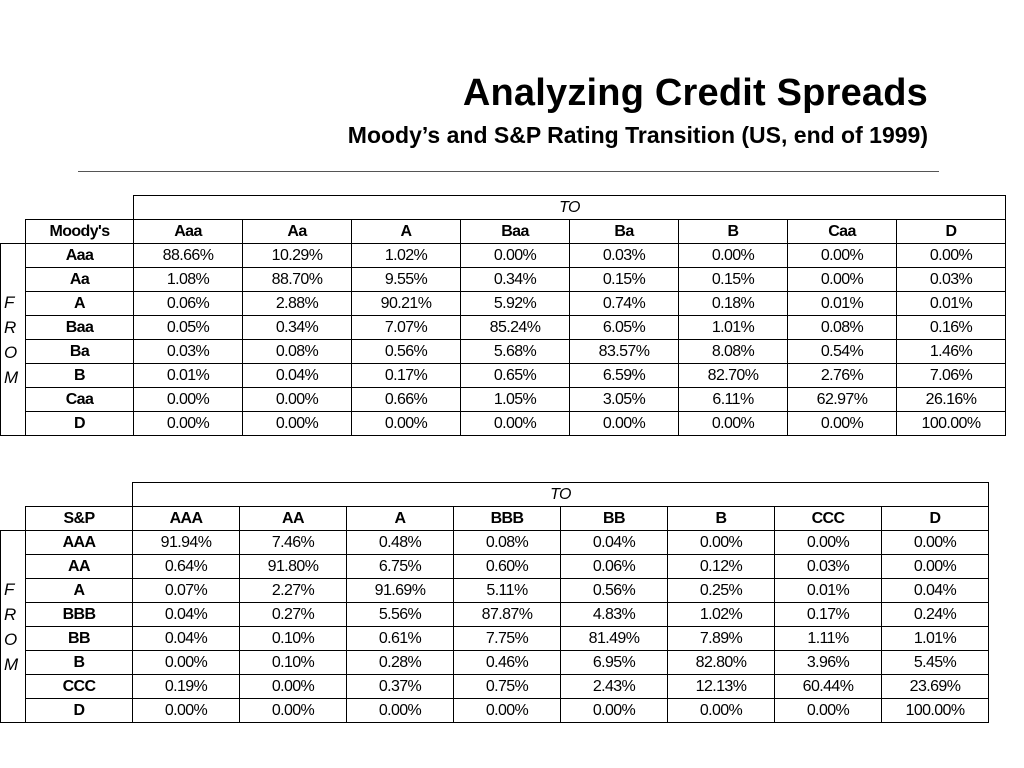 This screenshot has height=768, width=1024. I want to click on row-header: Caa, so click(79, 399).